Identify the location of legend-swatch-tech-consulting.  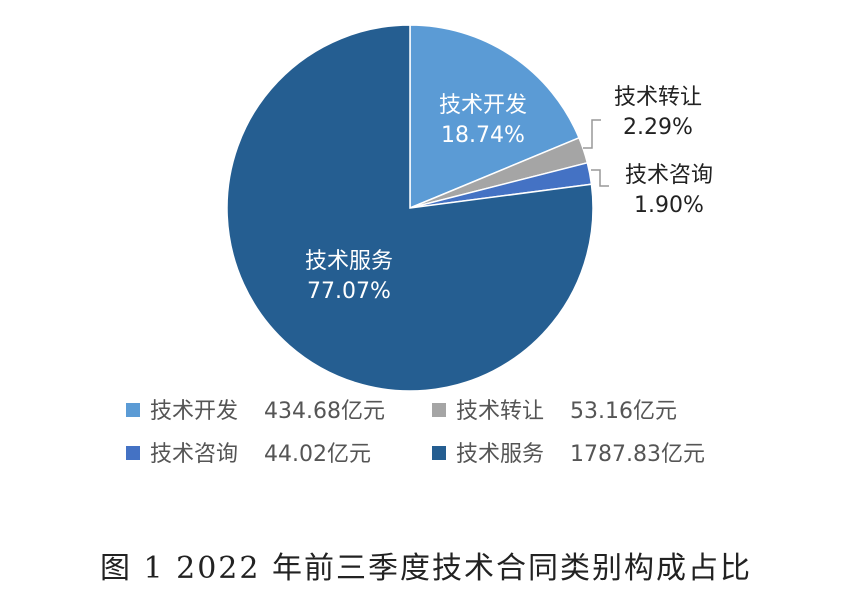
(133, 453).